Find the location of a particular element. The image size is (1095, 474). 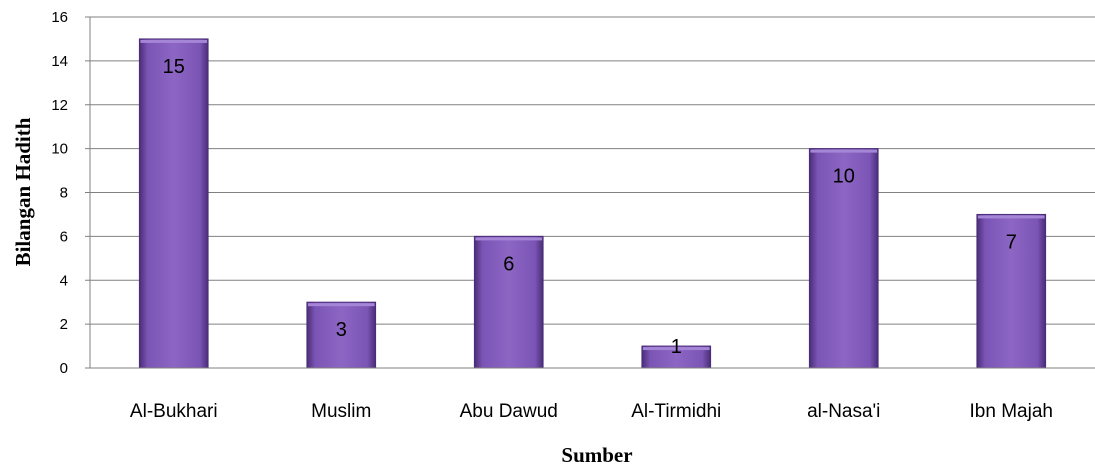

x-tick-label: Abu Dawud is located at coordinates (509, 411).